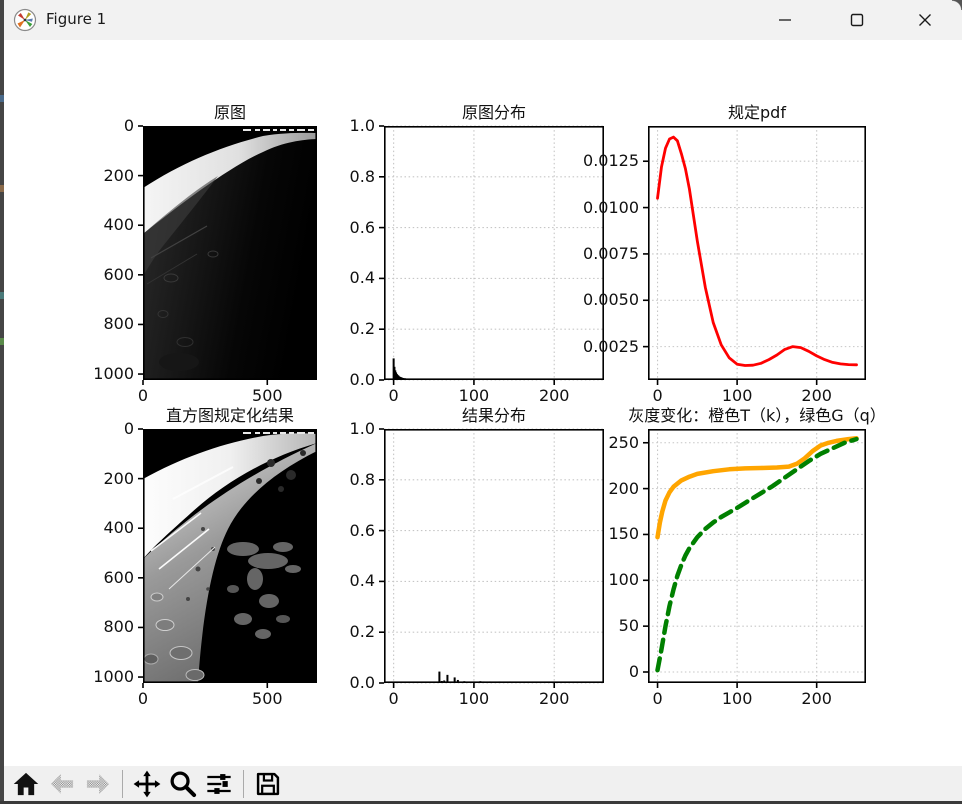 This screenshot has width=962, height=804. Describe the element at coordinates (481, 20) in the screenshot. I see `title-bar: Figure 1` at that location.